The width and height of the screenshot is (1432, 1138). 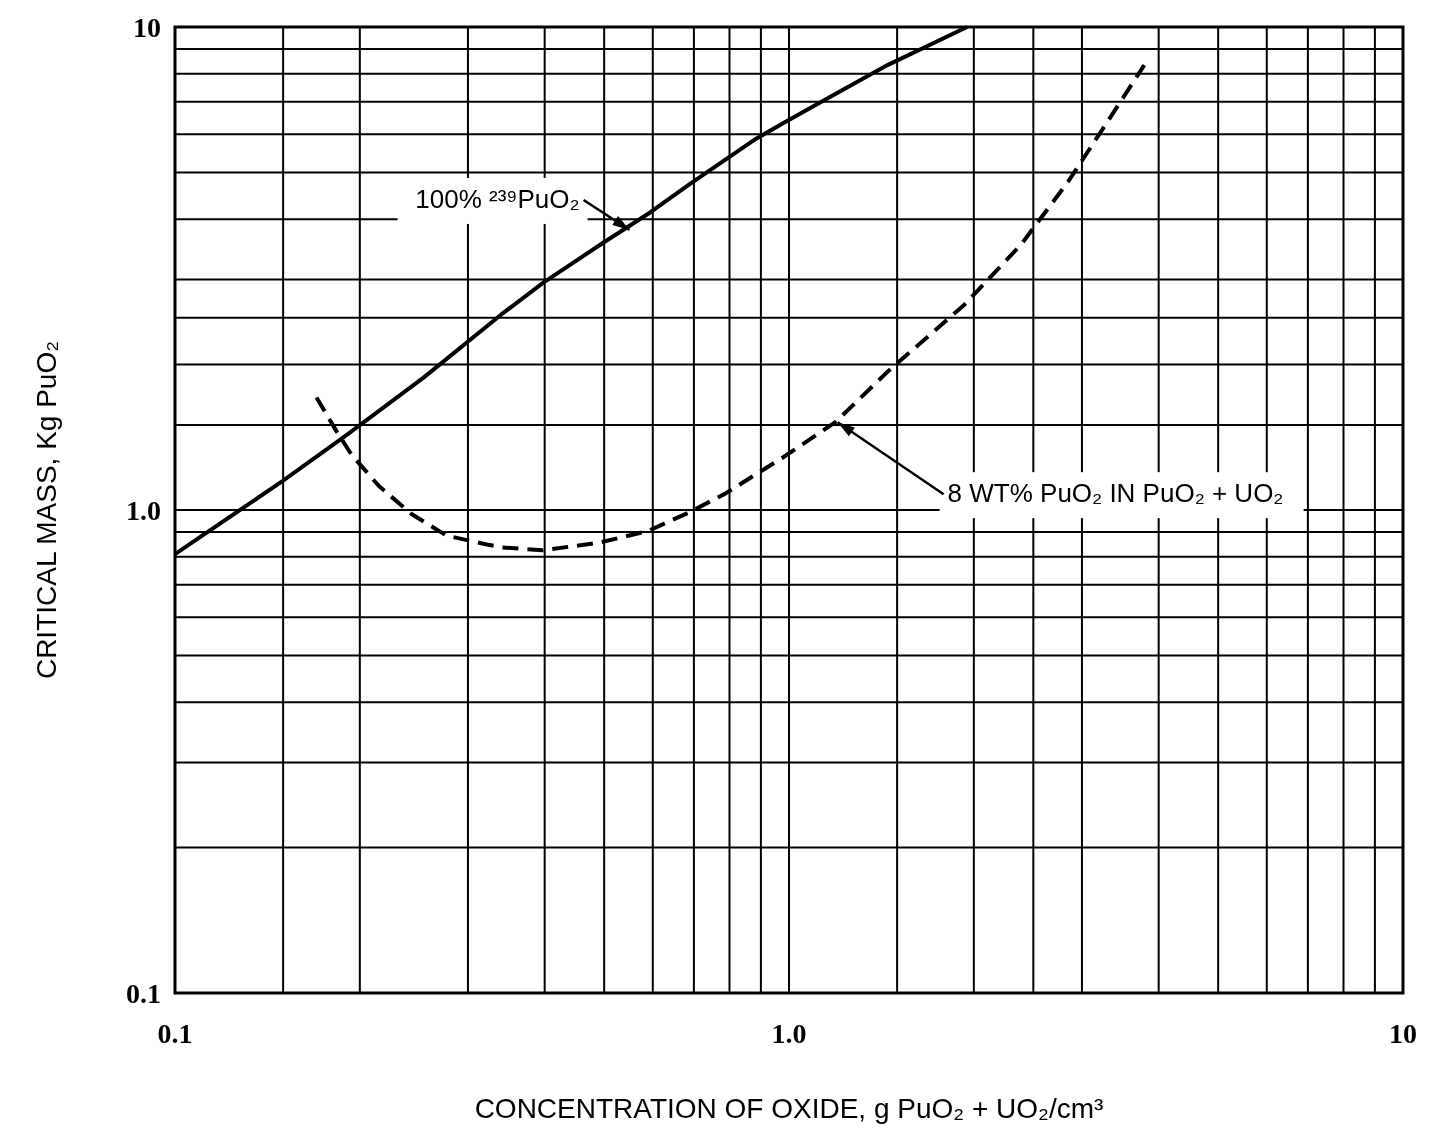 I want to click on y-tick-label: 0.1, so click(x=143, y=993).